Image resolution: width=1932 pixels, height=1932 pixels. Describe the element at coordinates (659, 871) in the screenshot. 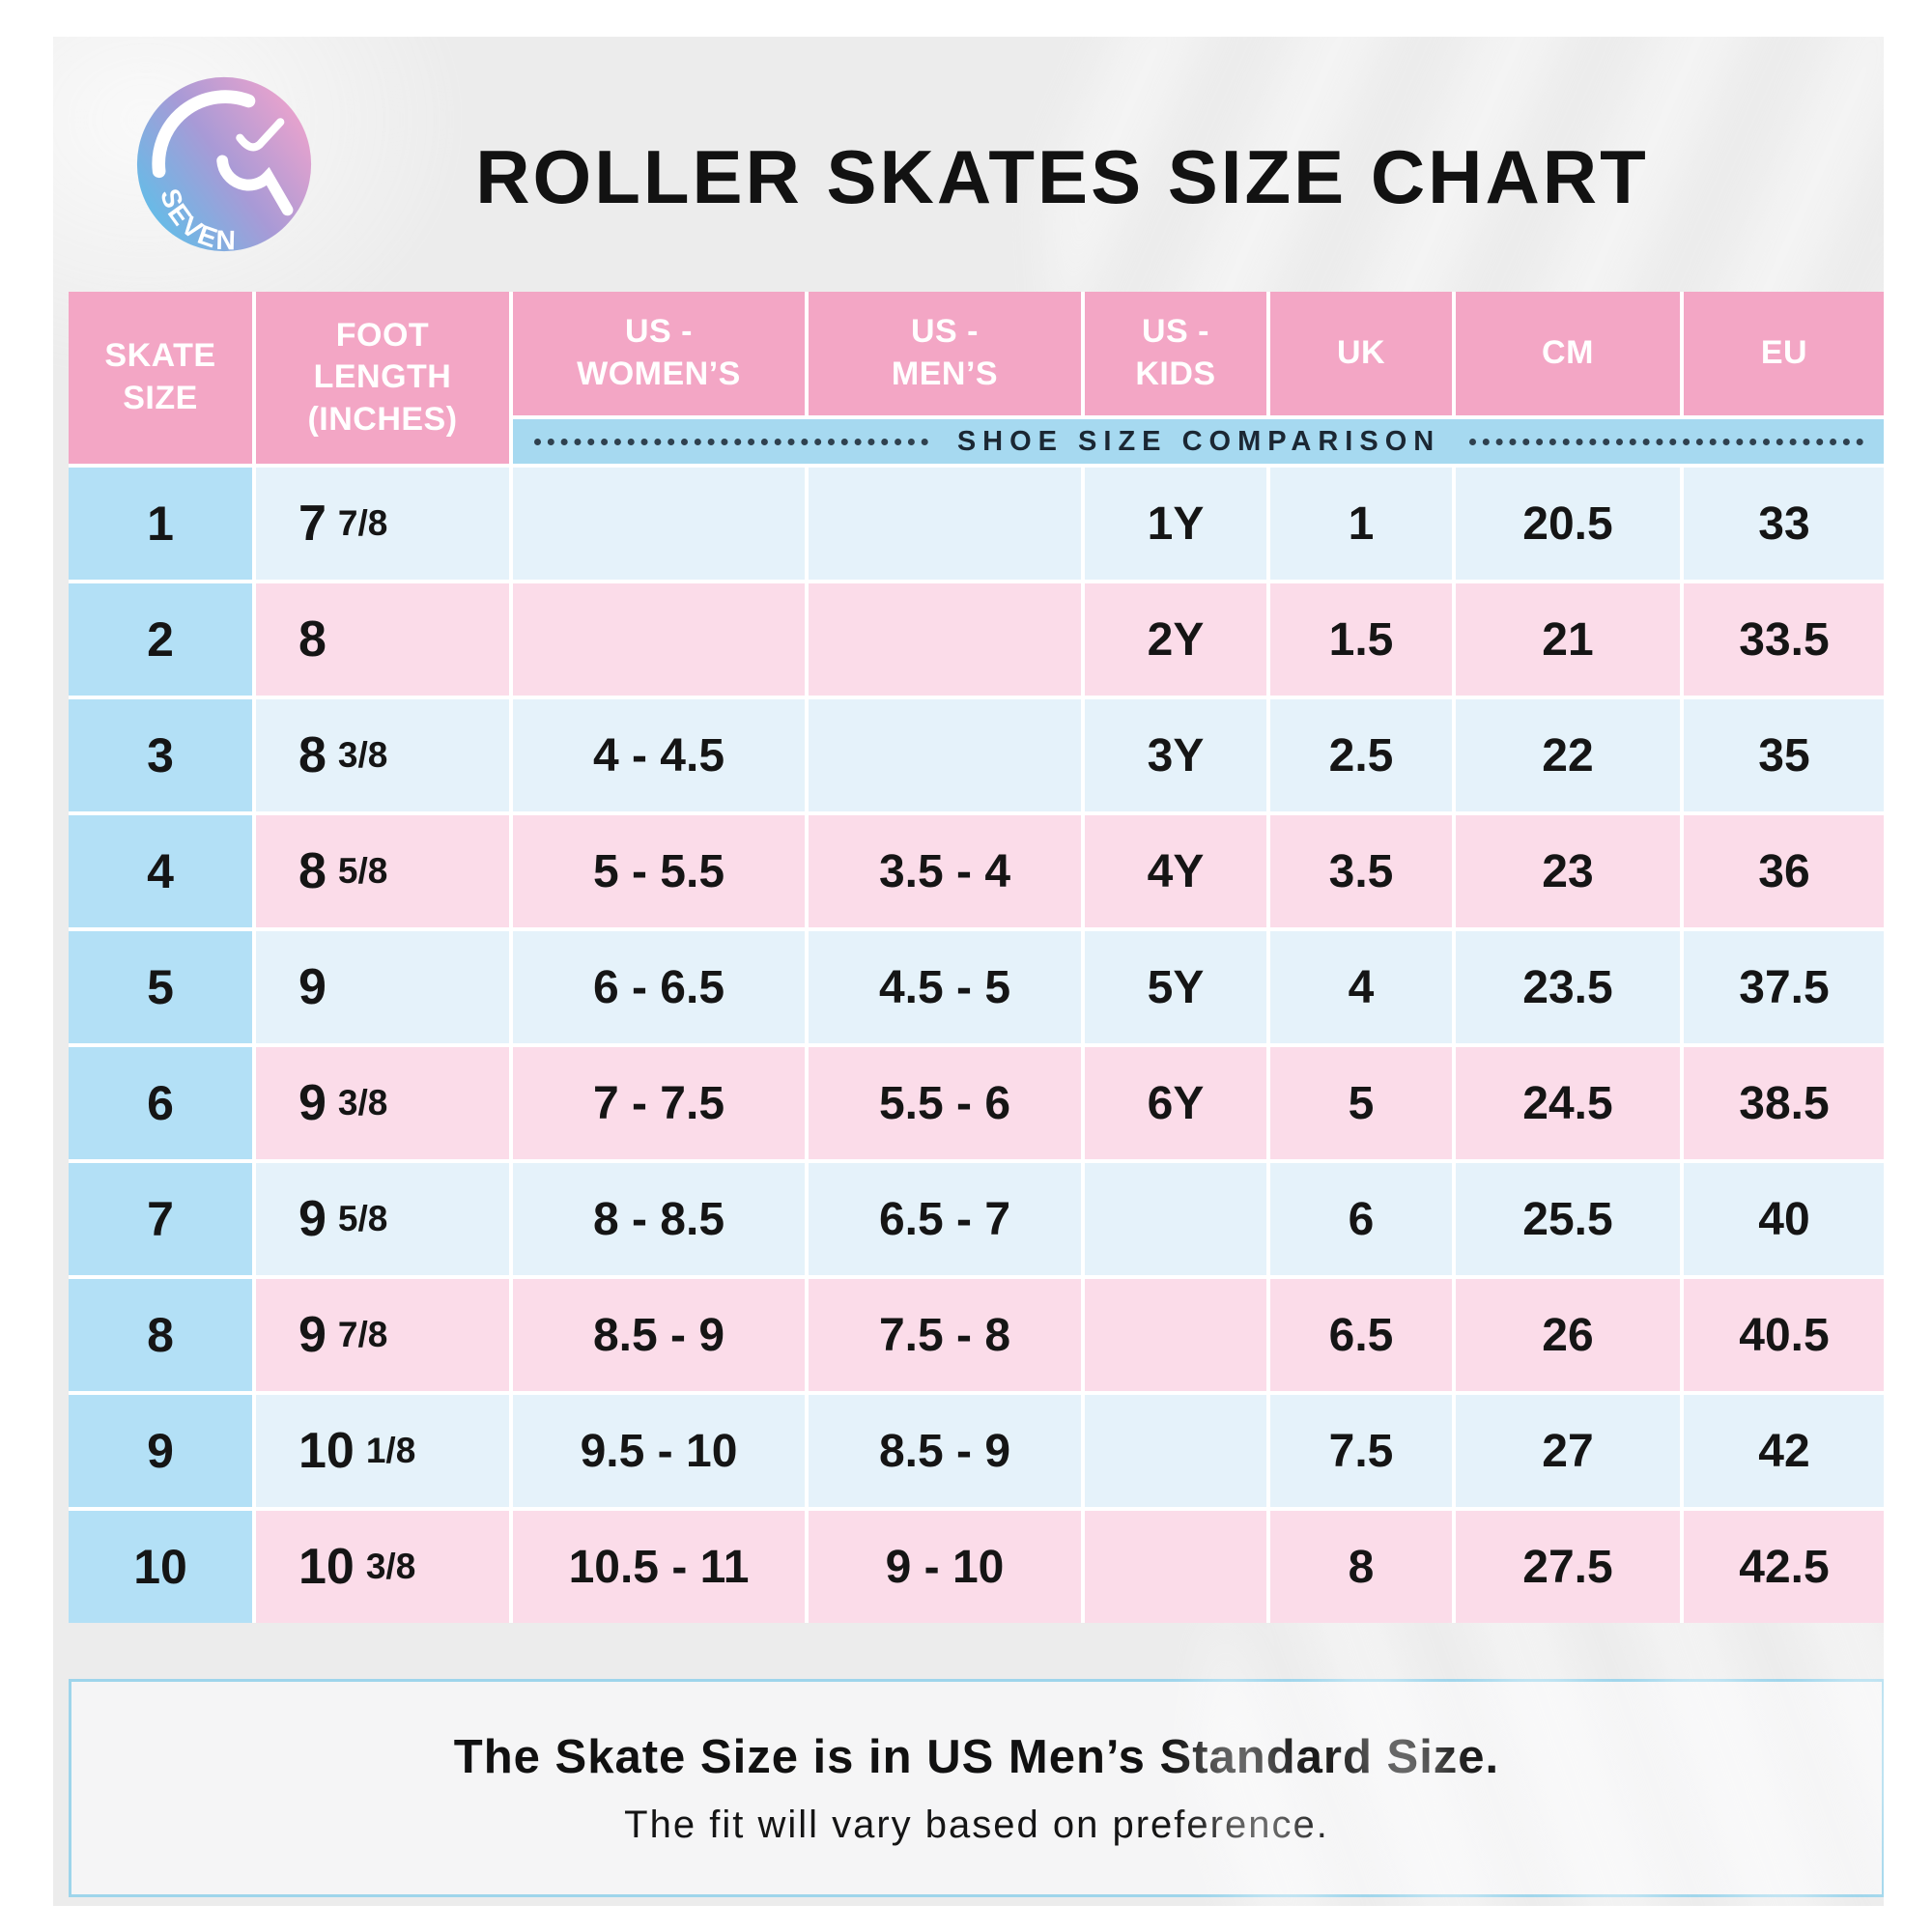

I see `cell-womens-row-4: 5 - 5.5` at that location.